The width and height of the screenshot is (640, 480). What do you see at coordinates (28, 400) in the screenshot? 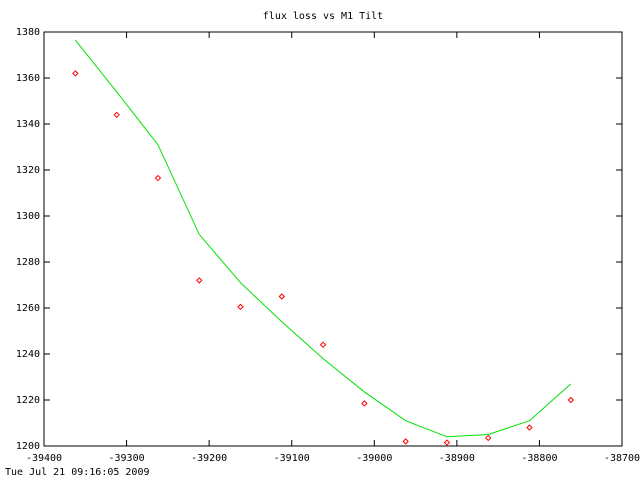
I see `y-tick-label: 1220` at bounding box center [28, 400].